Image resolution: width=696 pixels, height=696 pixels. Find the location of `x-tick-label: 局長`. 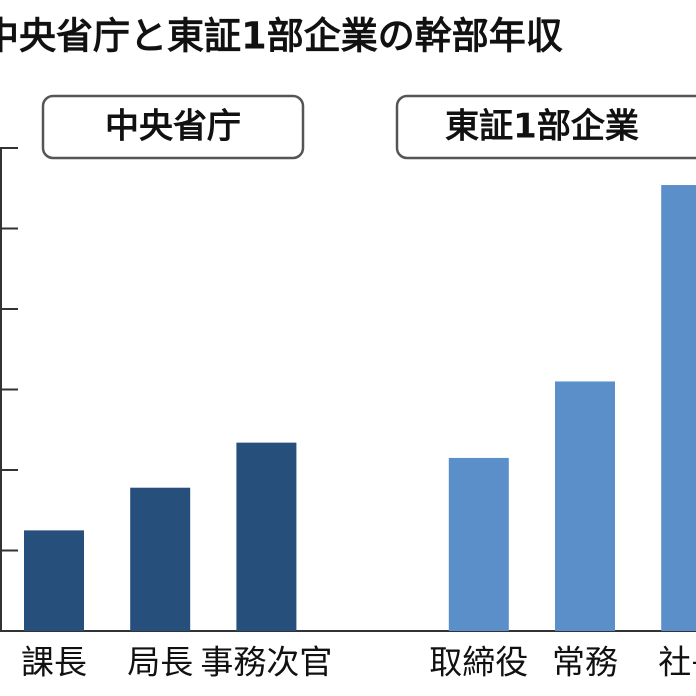

x-tick-label: 局長 is located at coordinates (160, 662).